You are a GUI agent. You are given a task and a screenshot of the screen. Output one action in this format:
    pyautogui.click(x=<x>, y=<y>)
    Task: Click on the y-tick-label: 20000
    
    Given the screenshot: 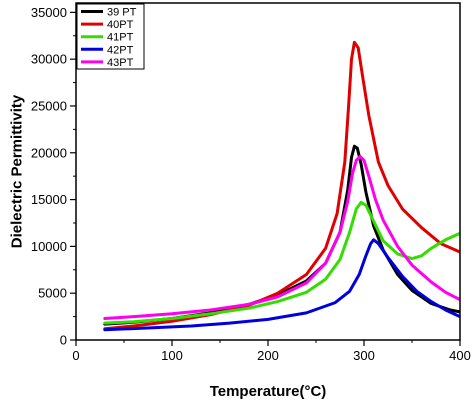 What is the action you would take?
    pyautogui.click(x=49, y=152)
    